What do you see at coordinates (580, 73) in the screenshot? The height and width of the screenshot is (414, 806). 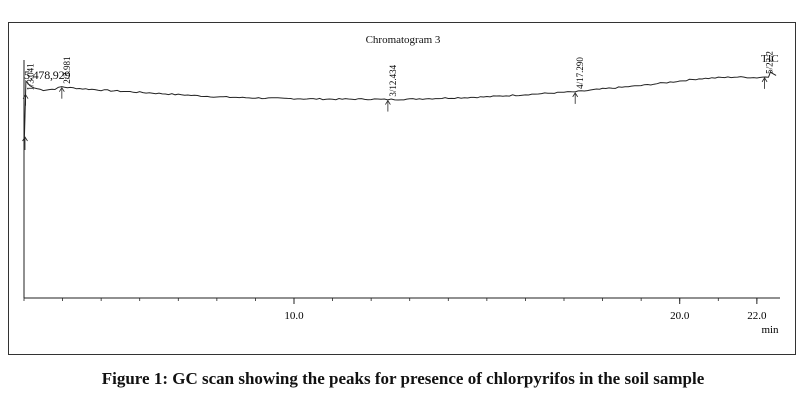 I see `peak-label: 4/17.290` at bounding box center [580, 73].